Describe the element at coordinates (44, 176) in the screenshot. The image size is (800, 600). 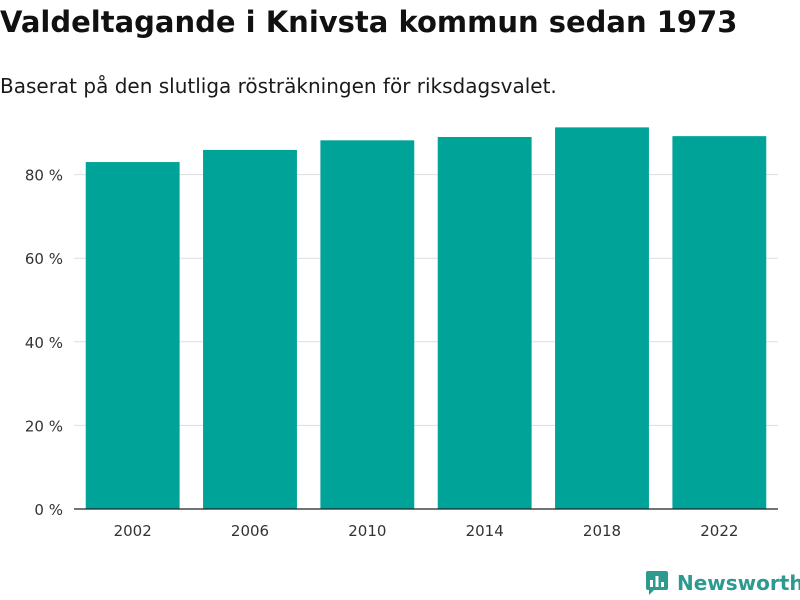
I see `y-tick-label: 80 %` at that location.